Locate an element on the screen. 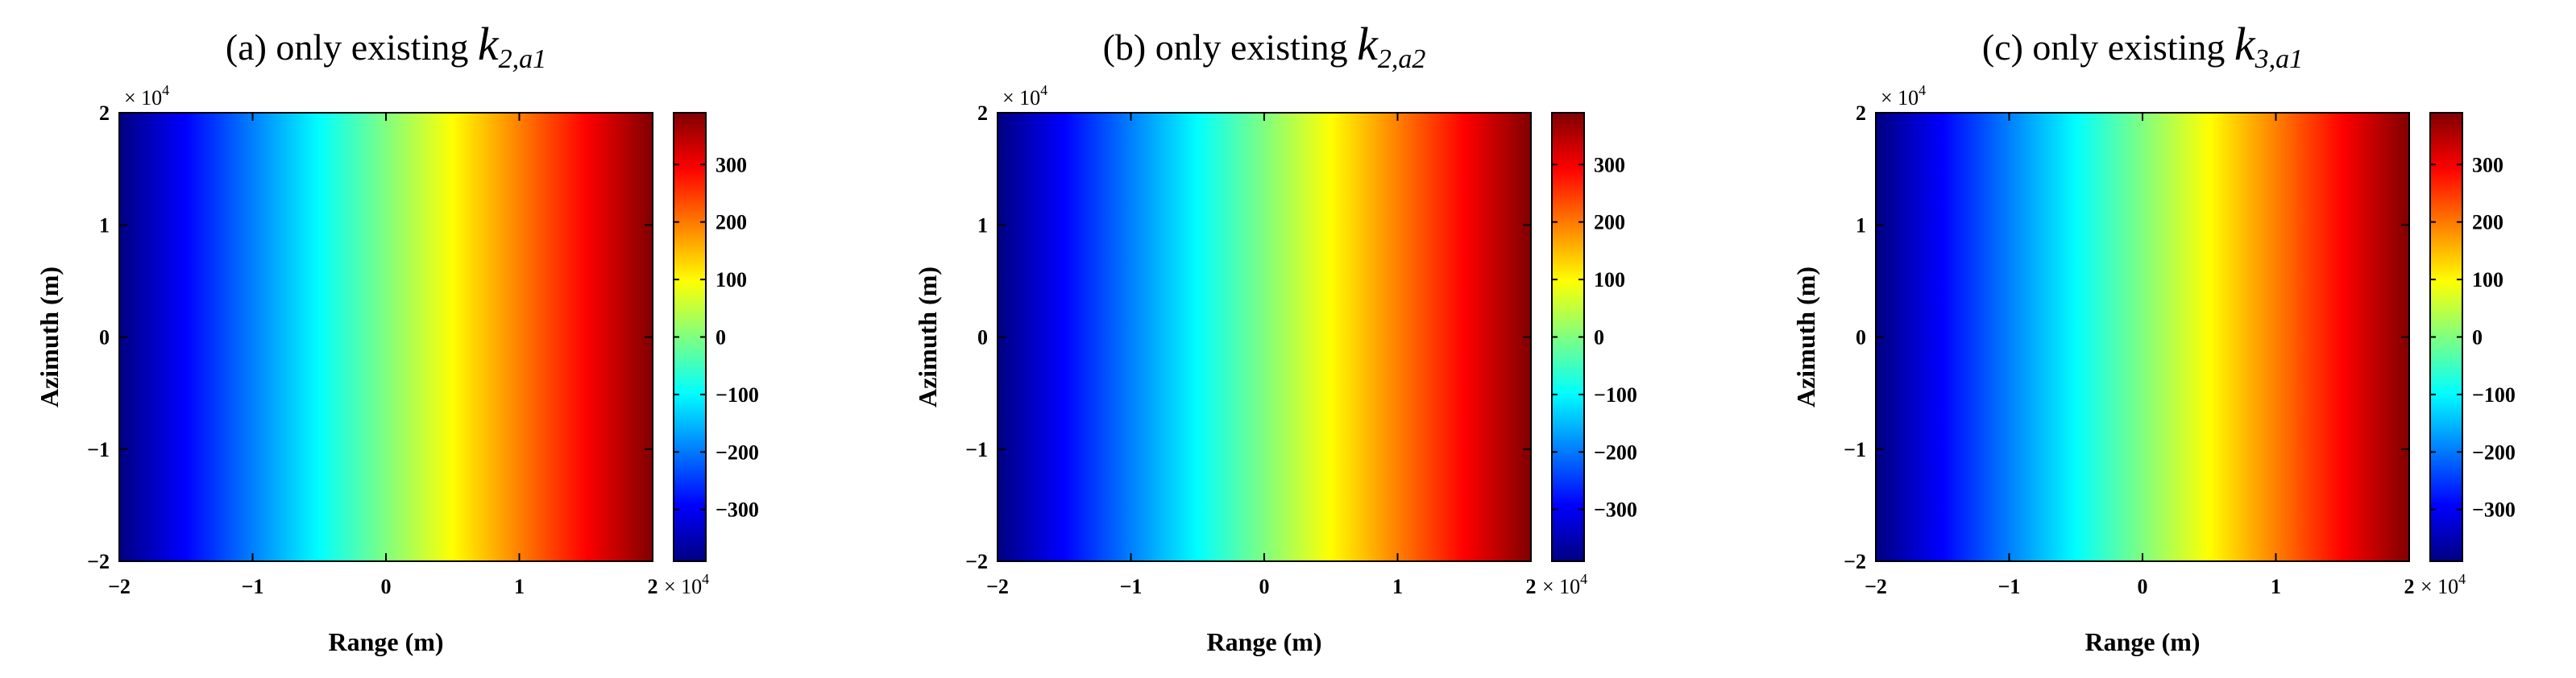 The image size is (2576, 678). chart-title: (c) only existing k3,a1 is located at coordinates (2142, 46).